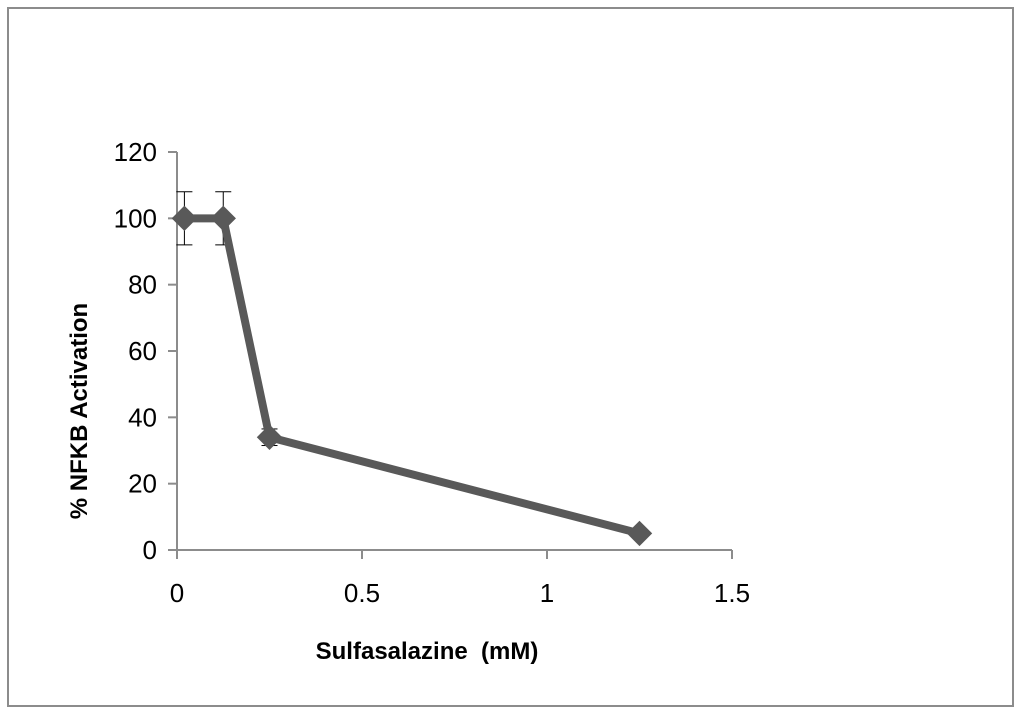 The width and height of the screenshot is (1024, 718). Describe the element at coordinates (142, 484) in the screenshot. I see `y-tick-label: 20` at that location.